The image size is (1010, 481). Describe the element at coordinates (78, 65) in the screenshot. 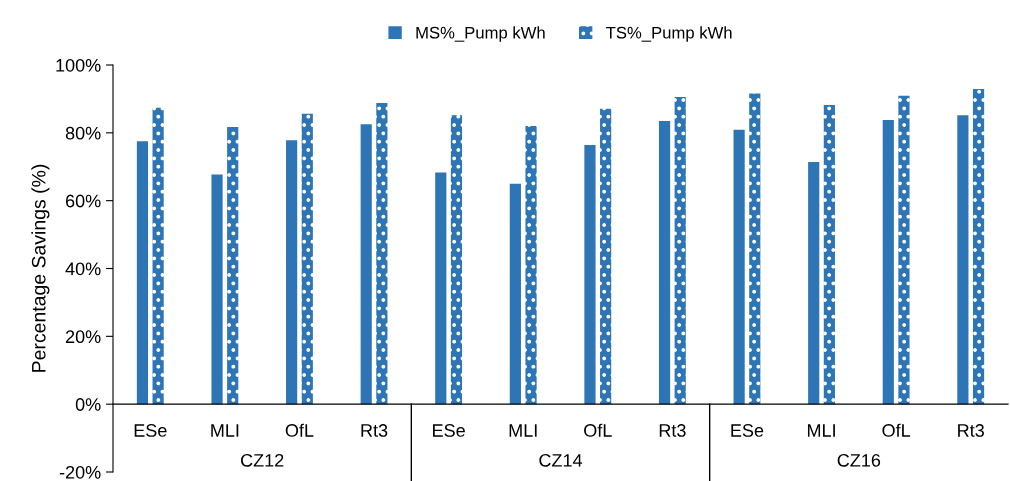

I see `y-tick-label: 100%` at that location.